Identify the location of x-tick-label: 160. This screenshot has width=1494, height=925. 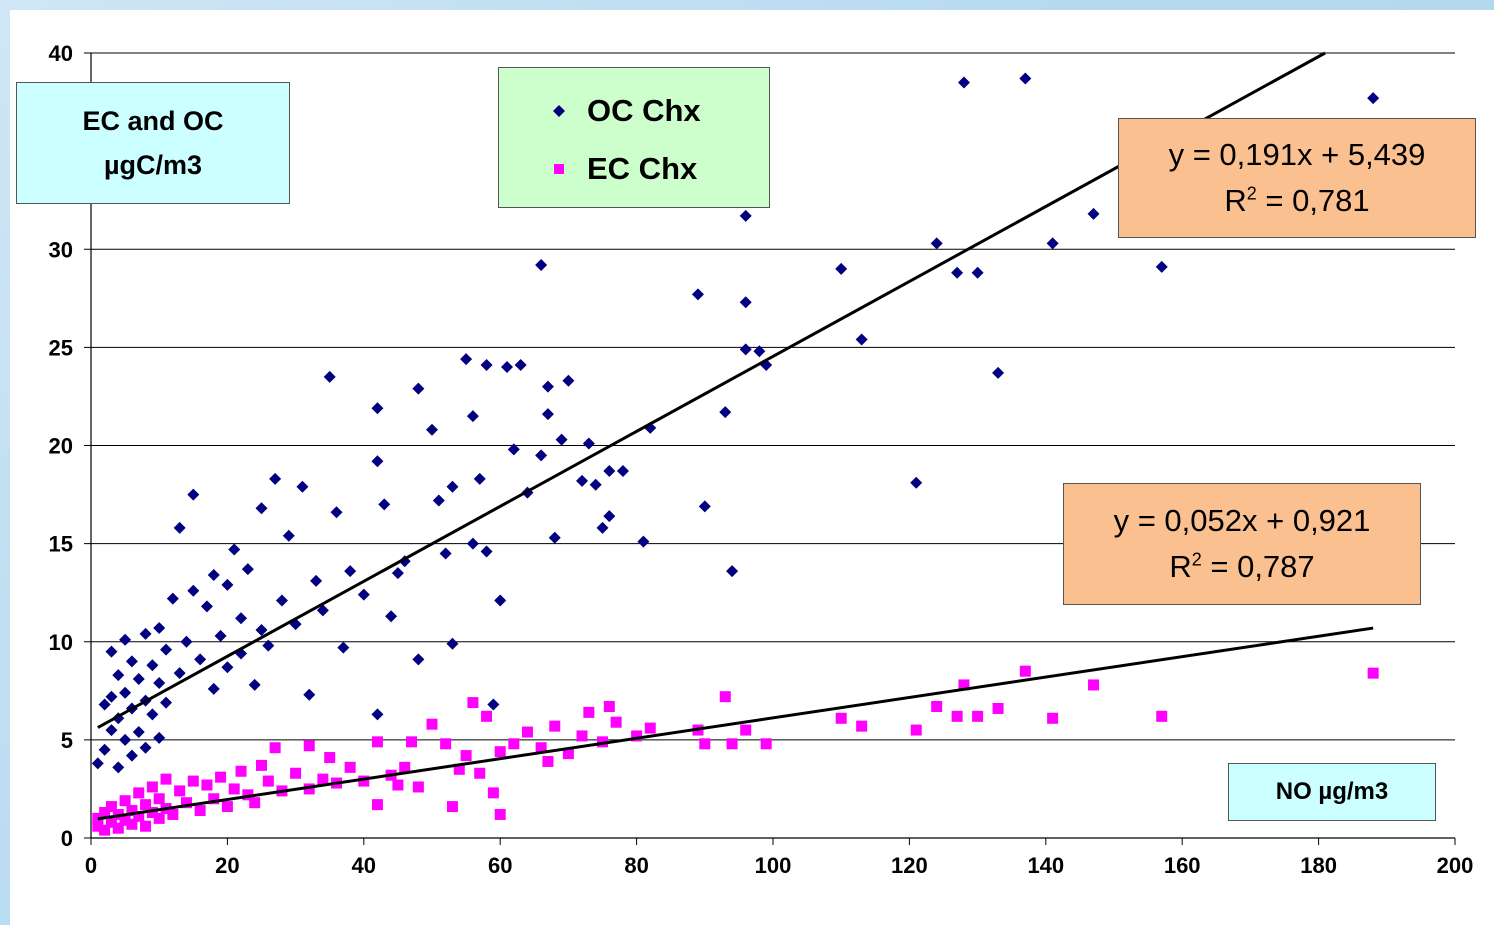
(1182, 865).